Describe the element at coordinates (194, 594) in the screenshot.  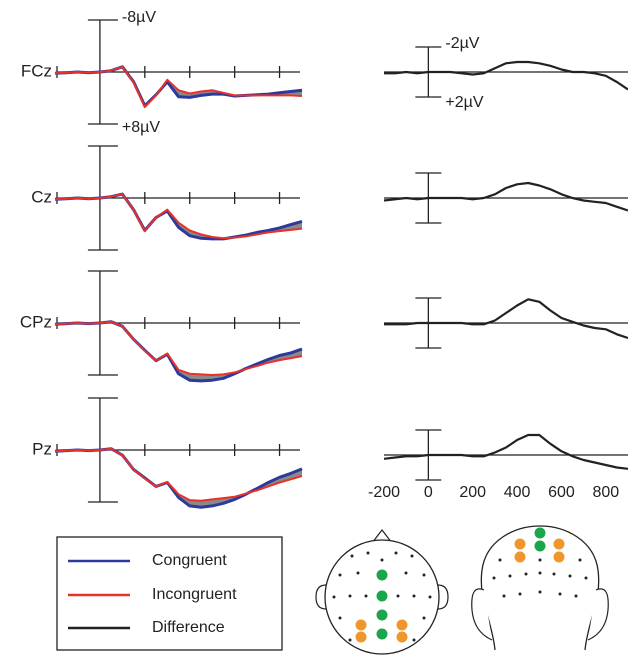
I see `legend-label: Incongruent` at that location.